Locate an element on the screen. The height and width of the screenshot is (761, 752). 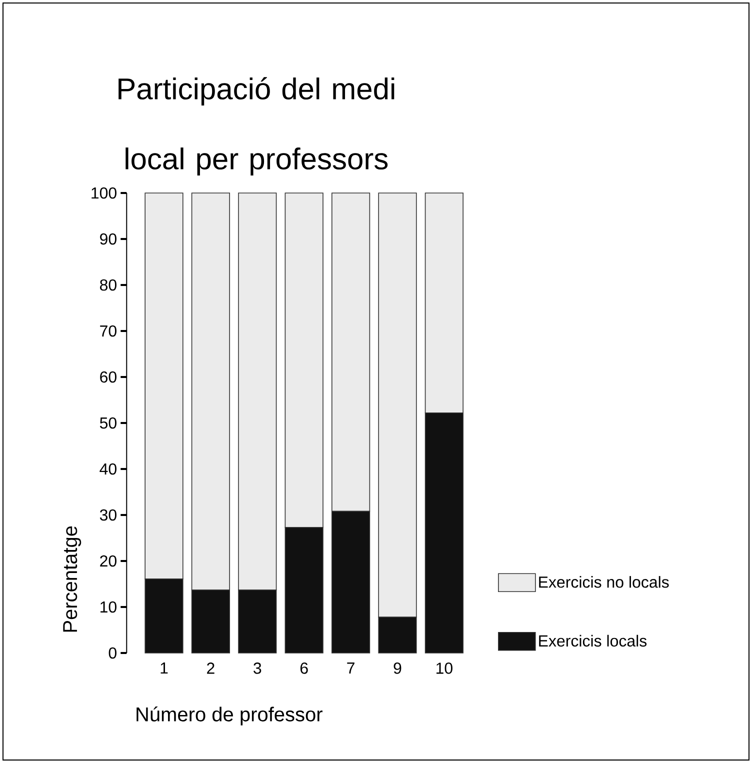
x-tick-label: 10 is located at coordinates (444, 668).